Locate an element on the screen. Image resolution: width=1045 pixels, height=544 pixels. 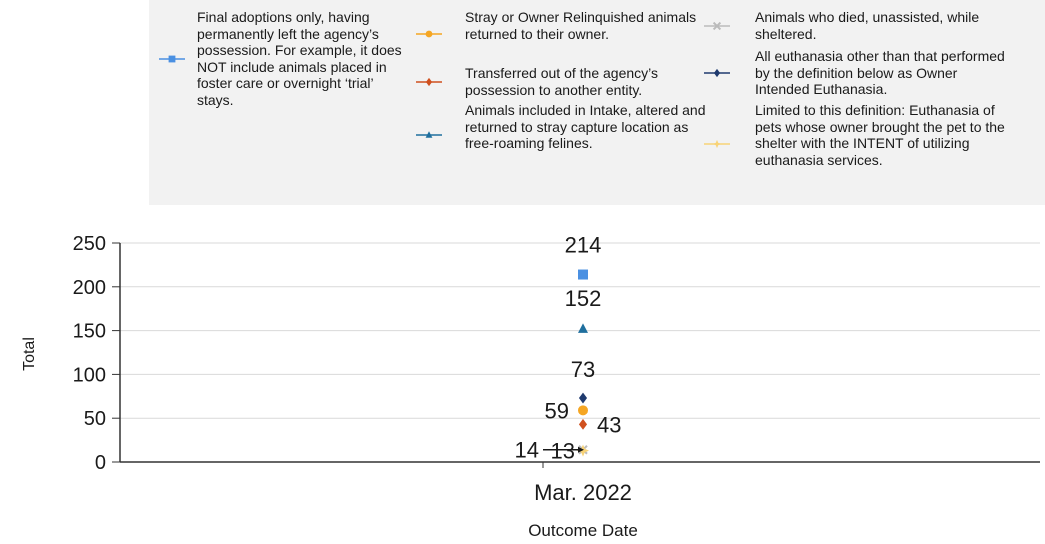
y-axis: 0 50 100 150 200 250 is located at coordinates (97, 353).